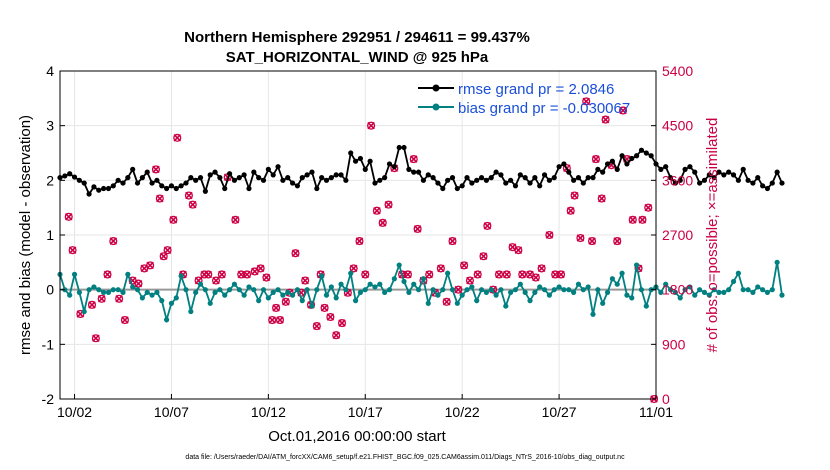 The width and height of the screenshot is (830, 470). I want to click on x-tick-label: 10/02, so click(74, 412).